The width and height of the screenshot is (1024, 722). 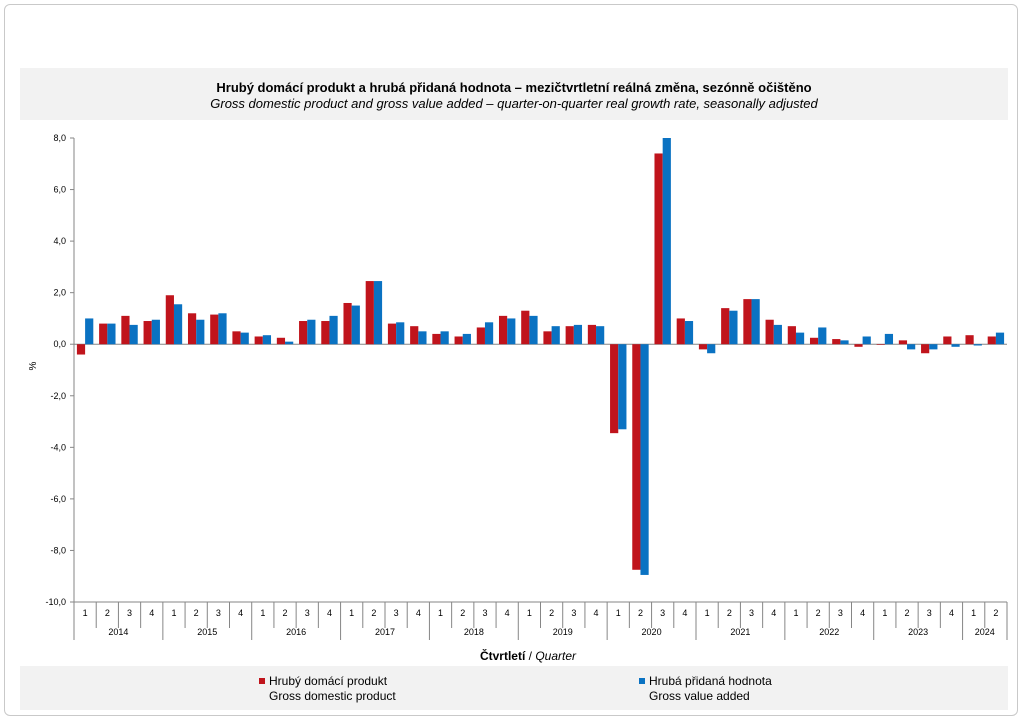 I want to click on y-tick-label: 2,0, so click(x=59, y=293).